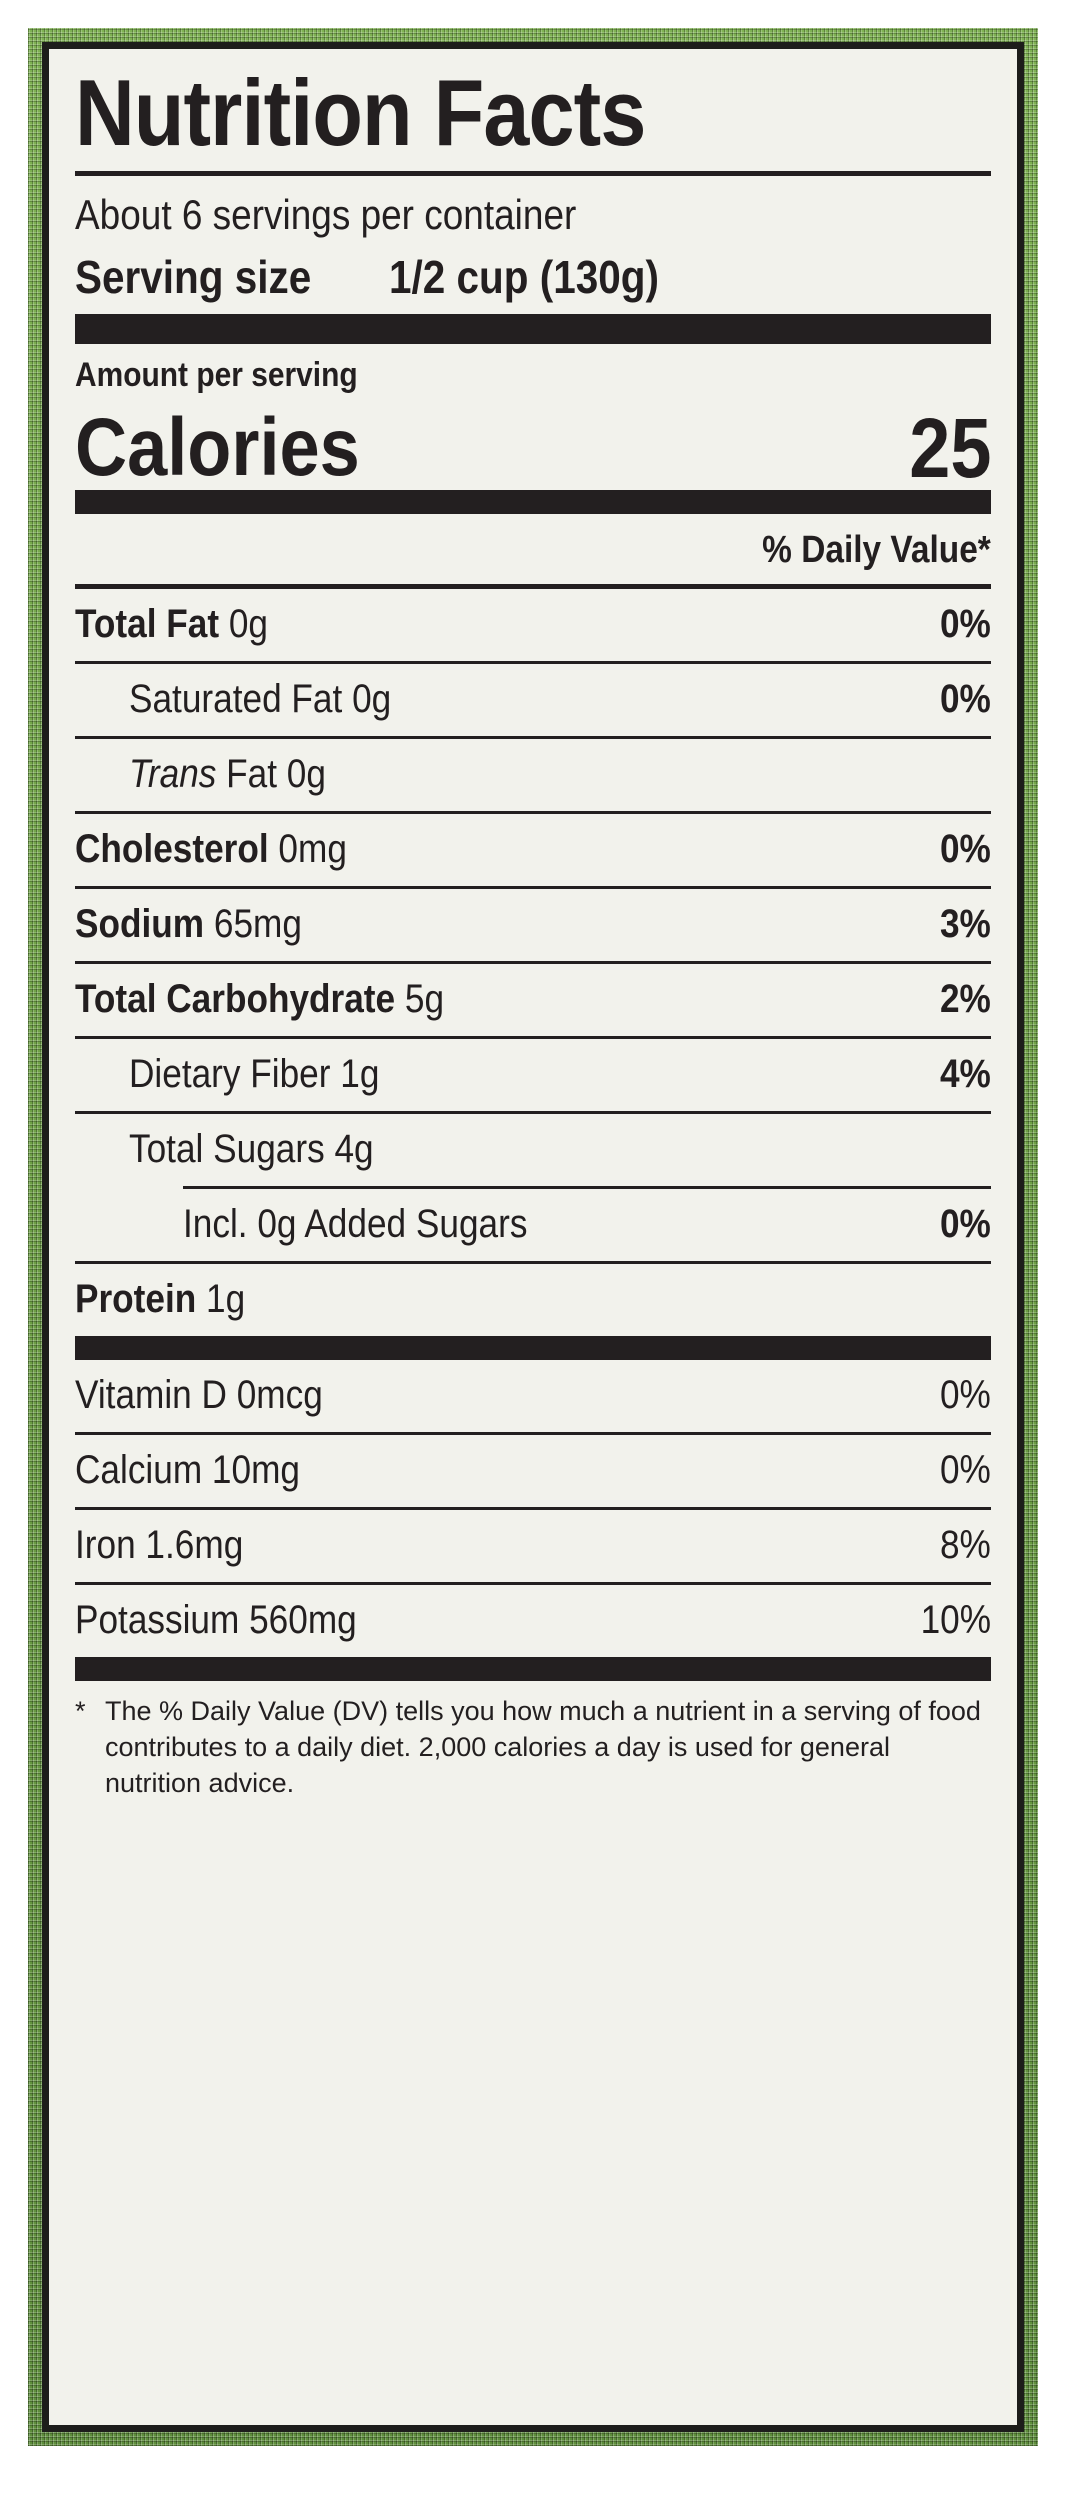 The image size is (1066, 2499). What do you see at coordinates (533, 502) in the screenshot?
I see `divider-thick-calories` at bounding box center [533, 502].